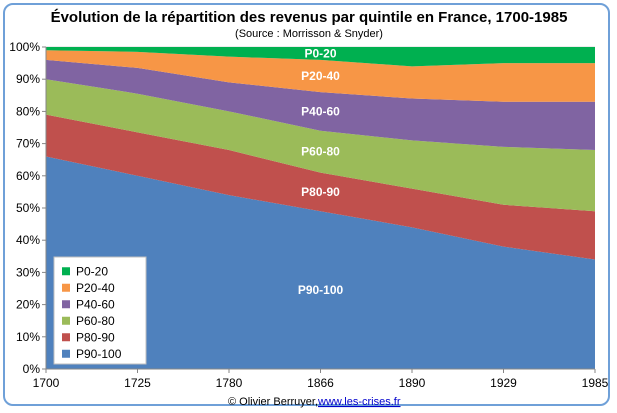  What do you see at coordinates (28, 337) in the screenshot?
I see `y-tick-label: 10%` at bounding box center [28, 337].